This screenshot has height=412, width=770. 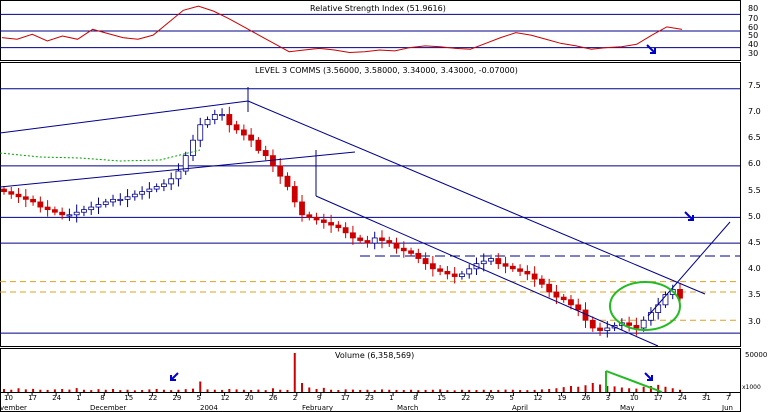 What do you see at coordinates (391, 398) in the screenshot?
I see `date-tick-label: 1` at bounding box center [391, 398].